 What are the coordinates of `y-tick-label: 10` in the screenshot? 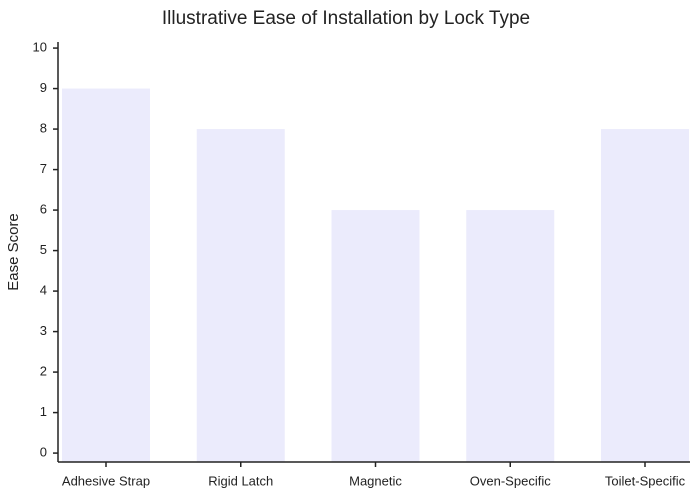 It's located at (40, 47).